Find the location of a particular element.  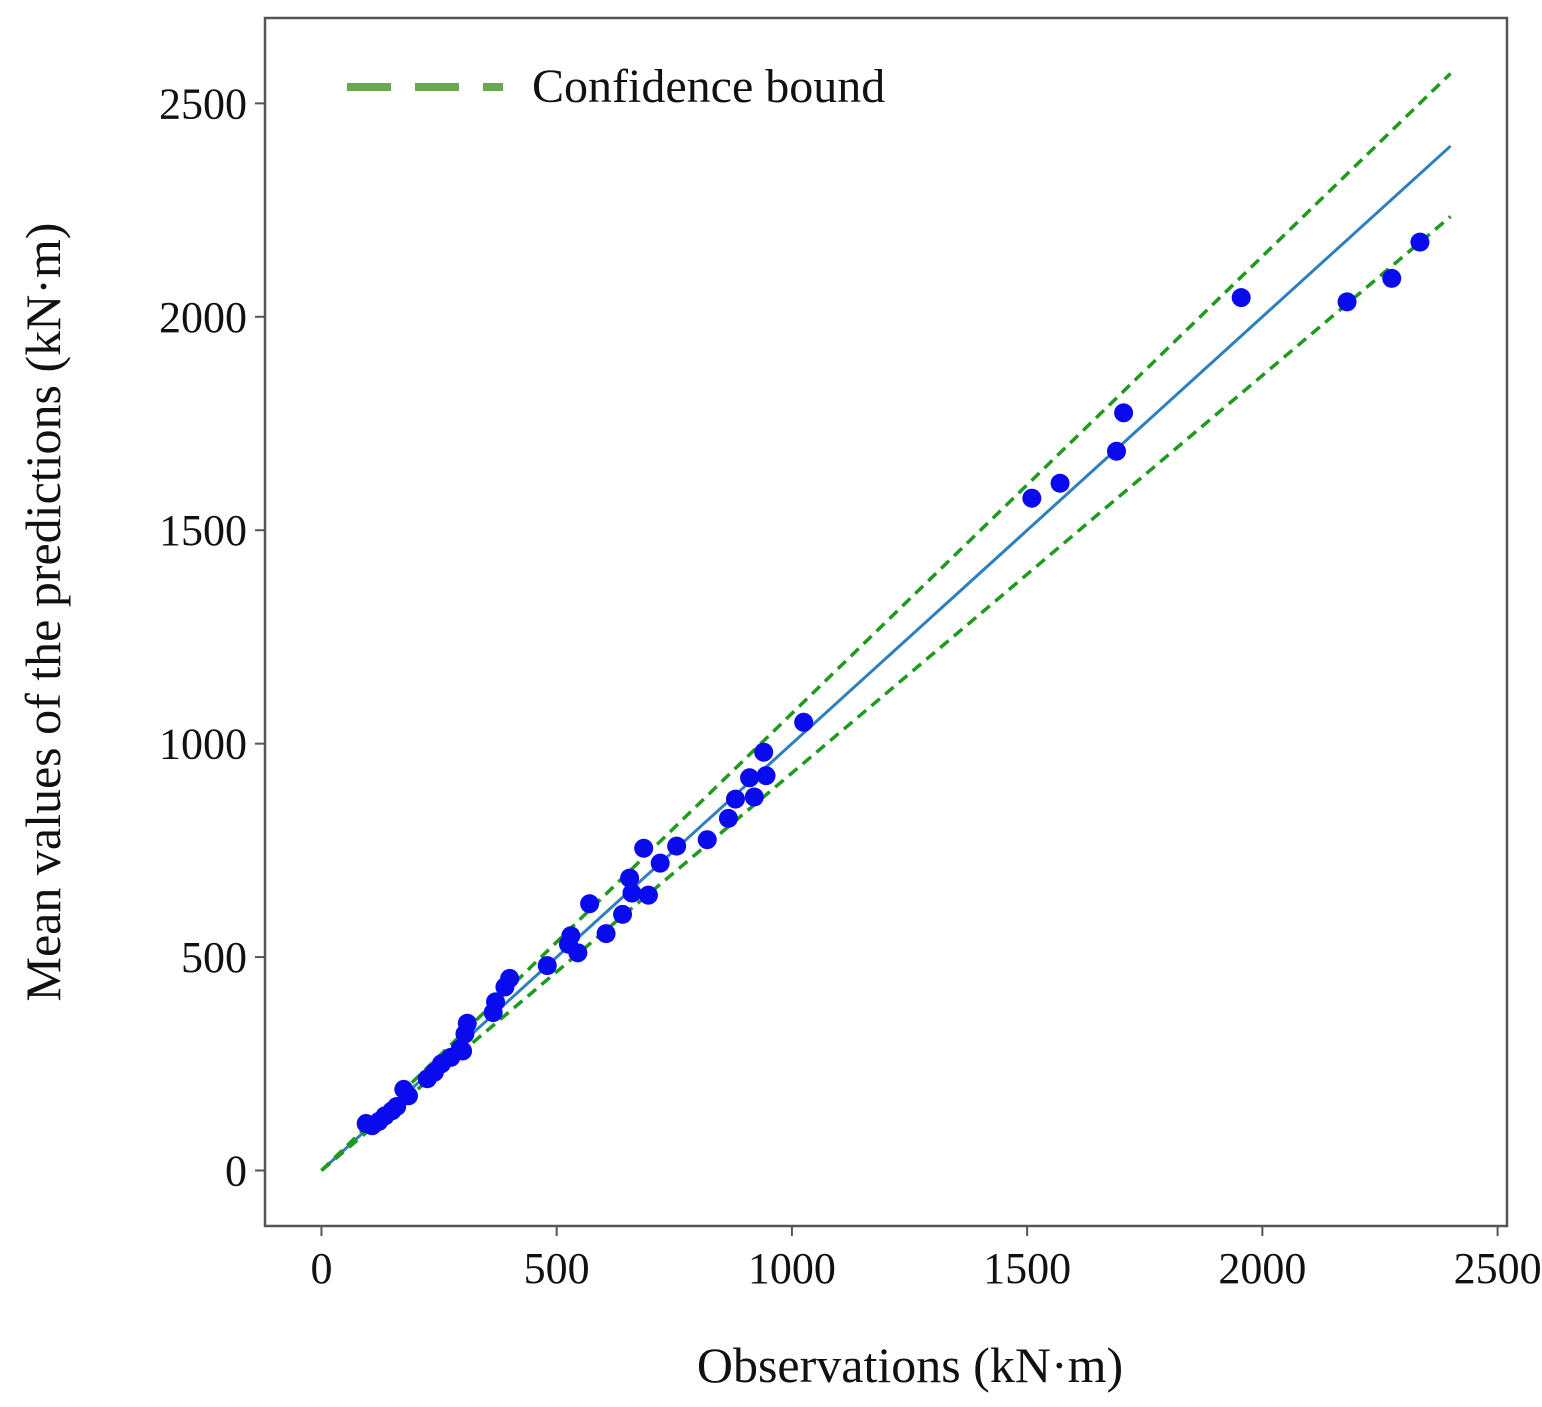

y-tick-label: 1000 is located at coordinates (203, 744).